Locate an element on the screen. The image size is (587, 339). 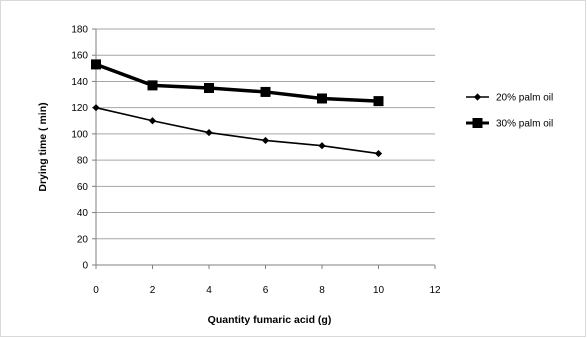
y-tick-label-100: 100 is located at coordinates (79, 134).